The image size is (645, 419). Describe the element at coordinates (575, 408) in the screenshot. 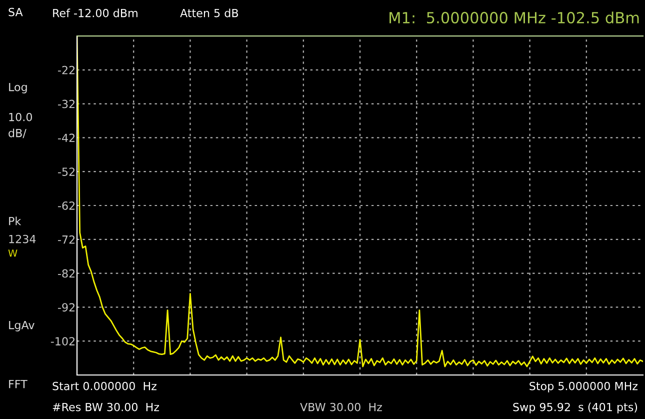

I see `text: Swp 95.92 s (401 pts)` at that location.